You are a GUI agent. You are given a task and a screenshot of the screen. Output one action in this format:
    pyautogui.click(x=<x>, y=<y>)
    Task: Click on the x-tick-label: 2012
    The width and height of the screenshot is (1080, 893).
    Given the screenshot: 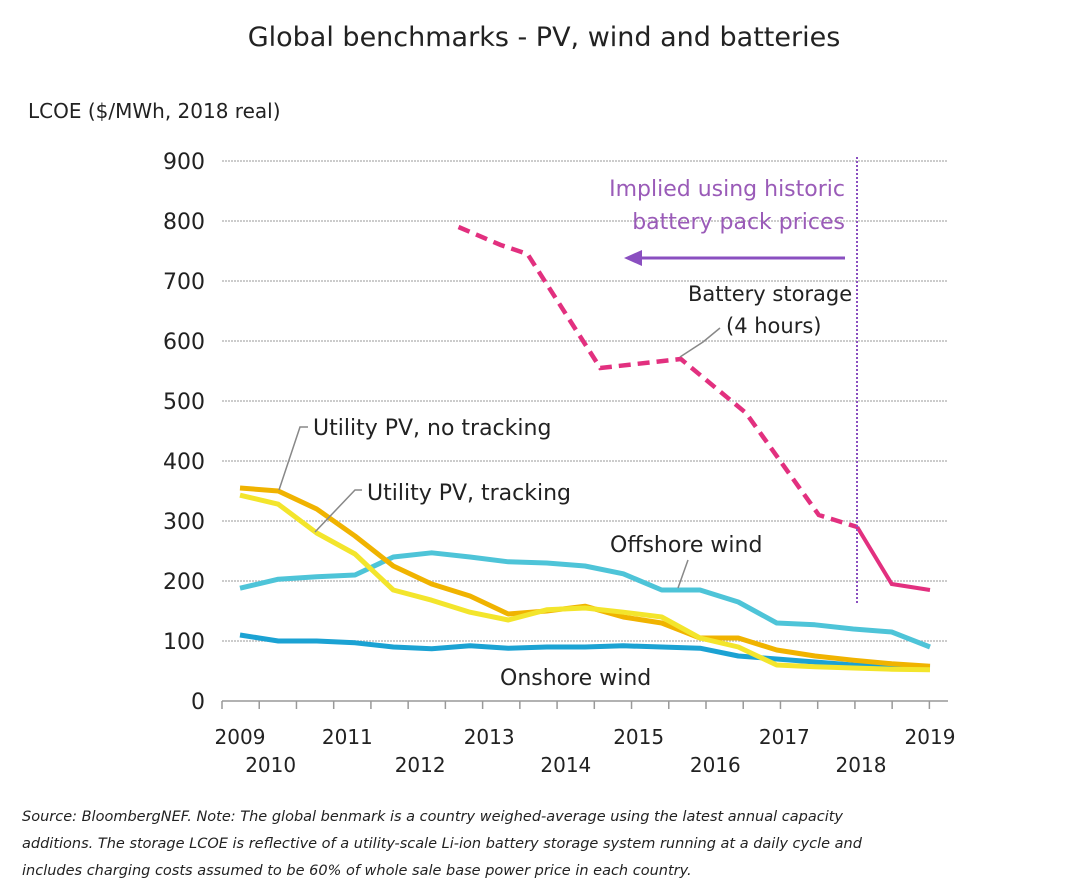 What is the action you would take?
    pyautogui.click(x=420, y=765)
    